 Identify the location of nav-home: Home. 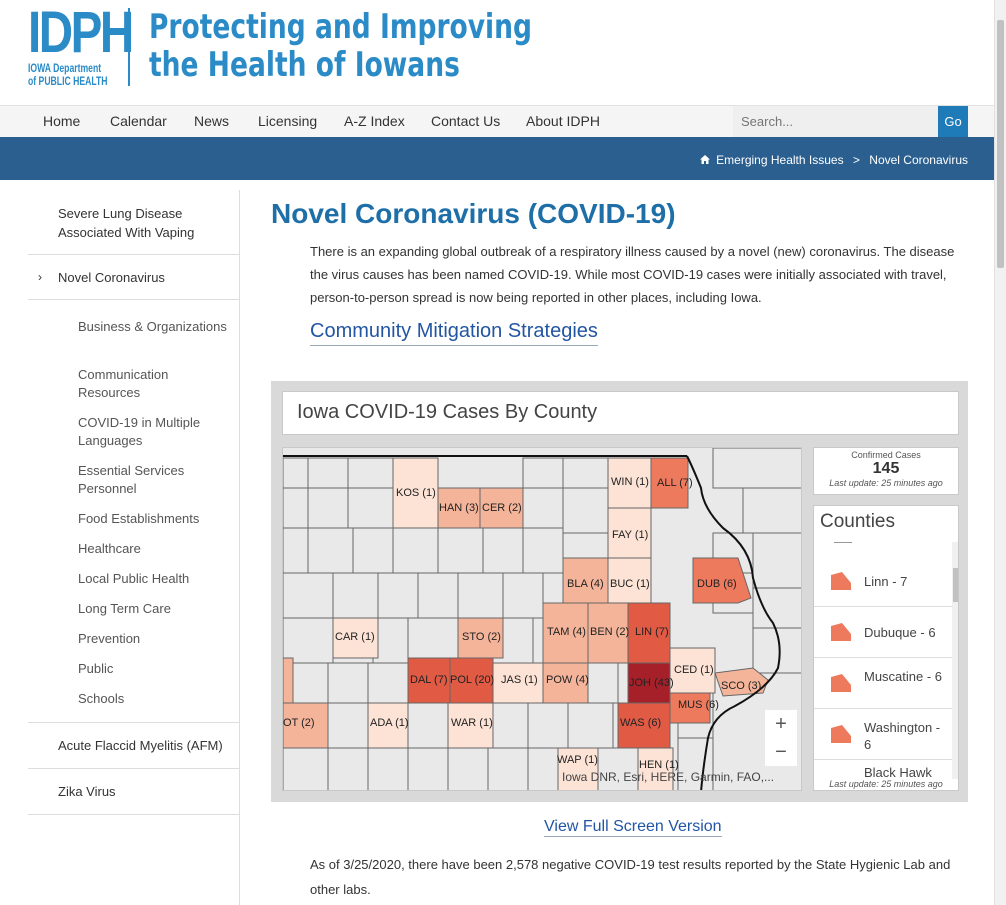
(62, 121).